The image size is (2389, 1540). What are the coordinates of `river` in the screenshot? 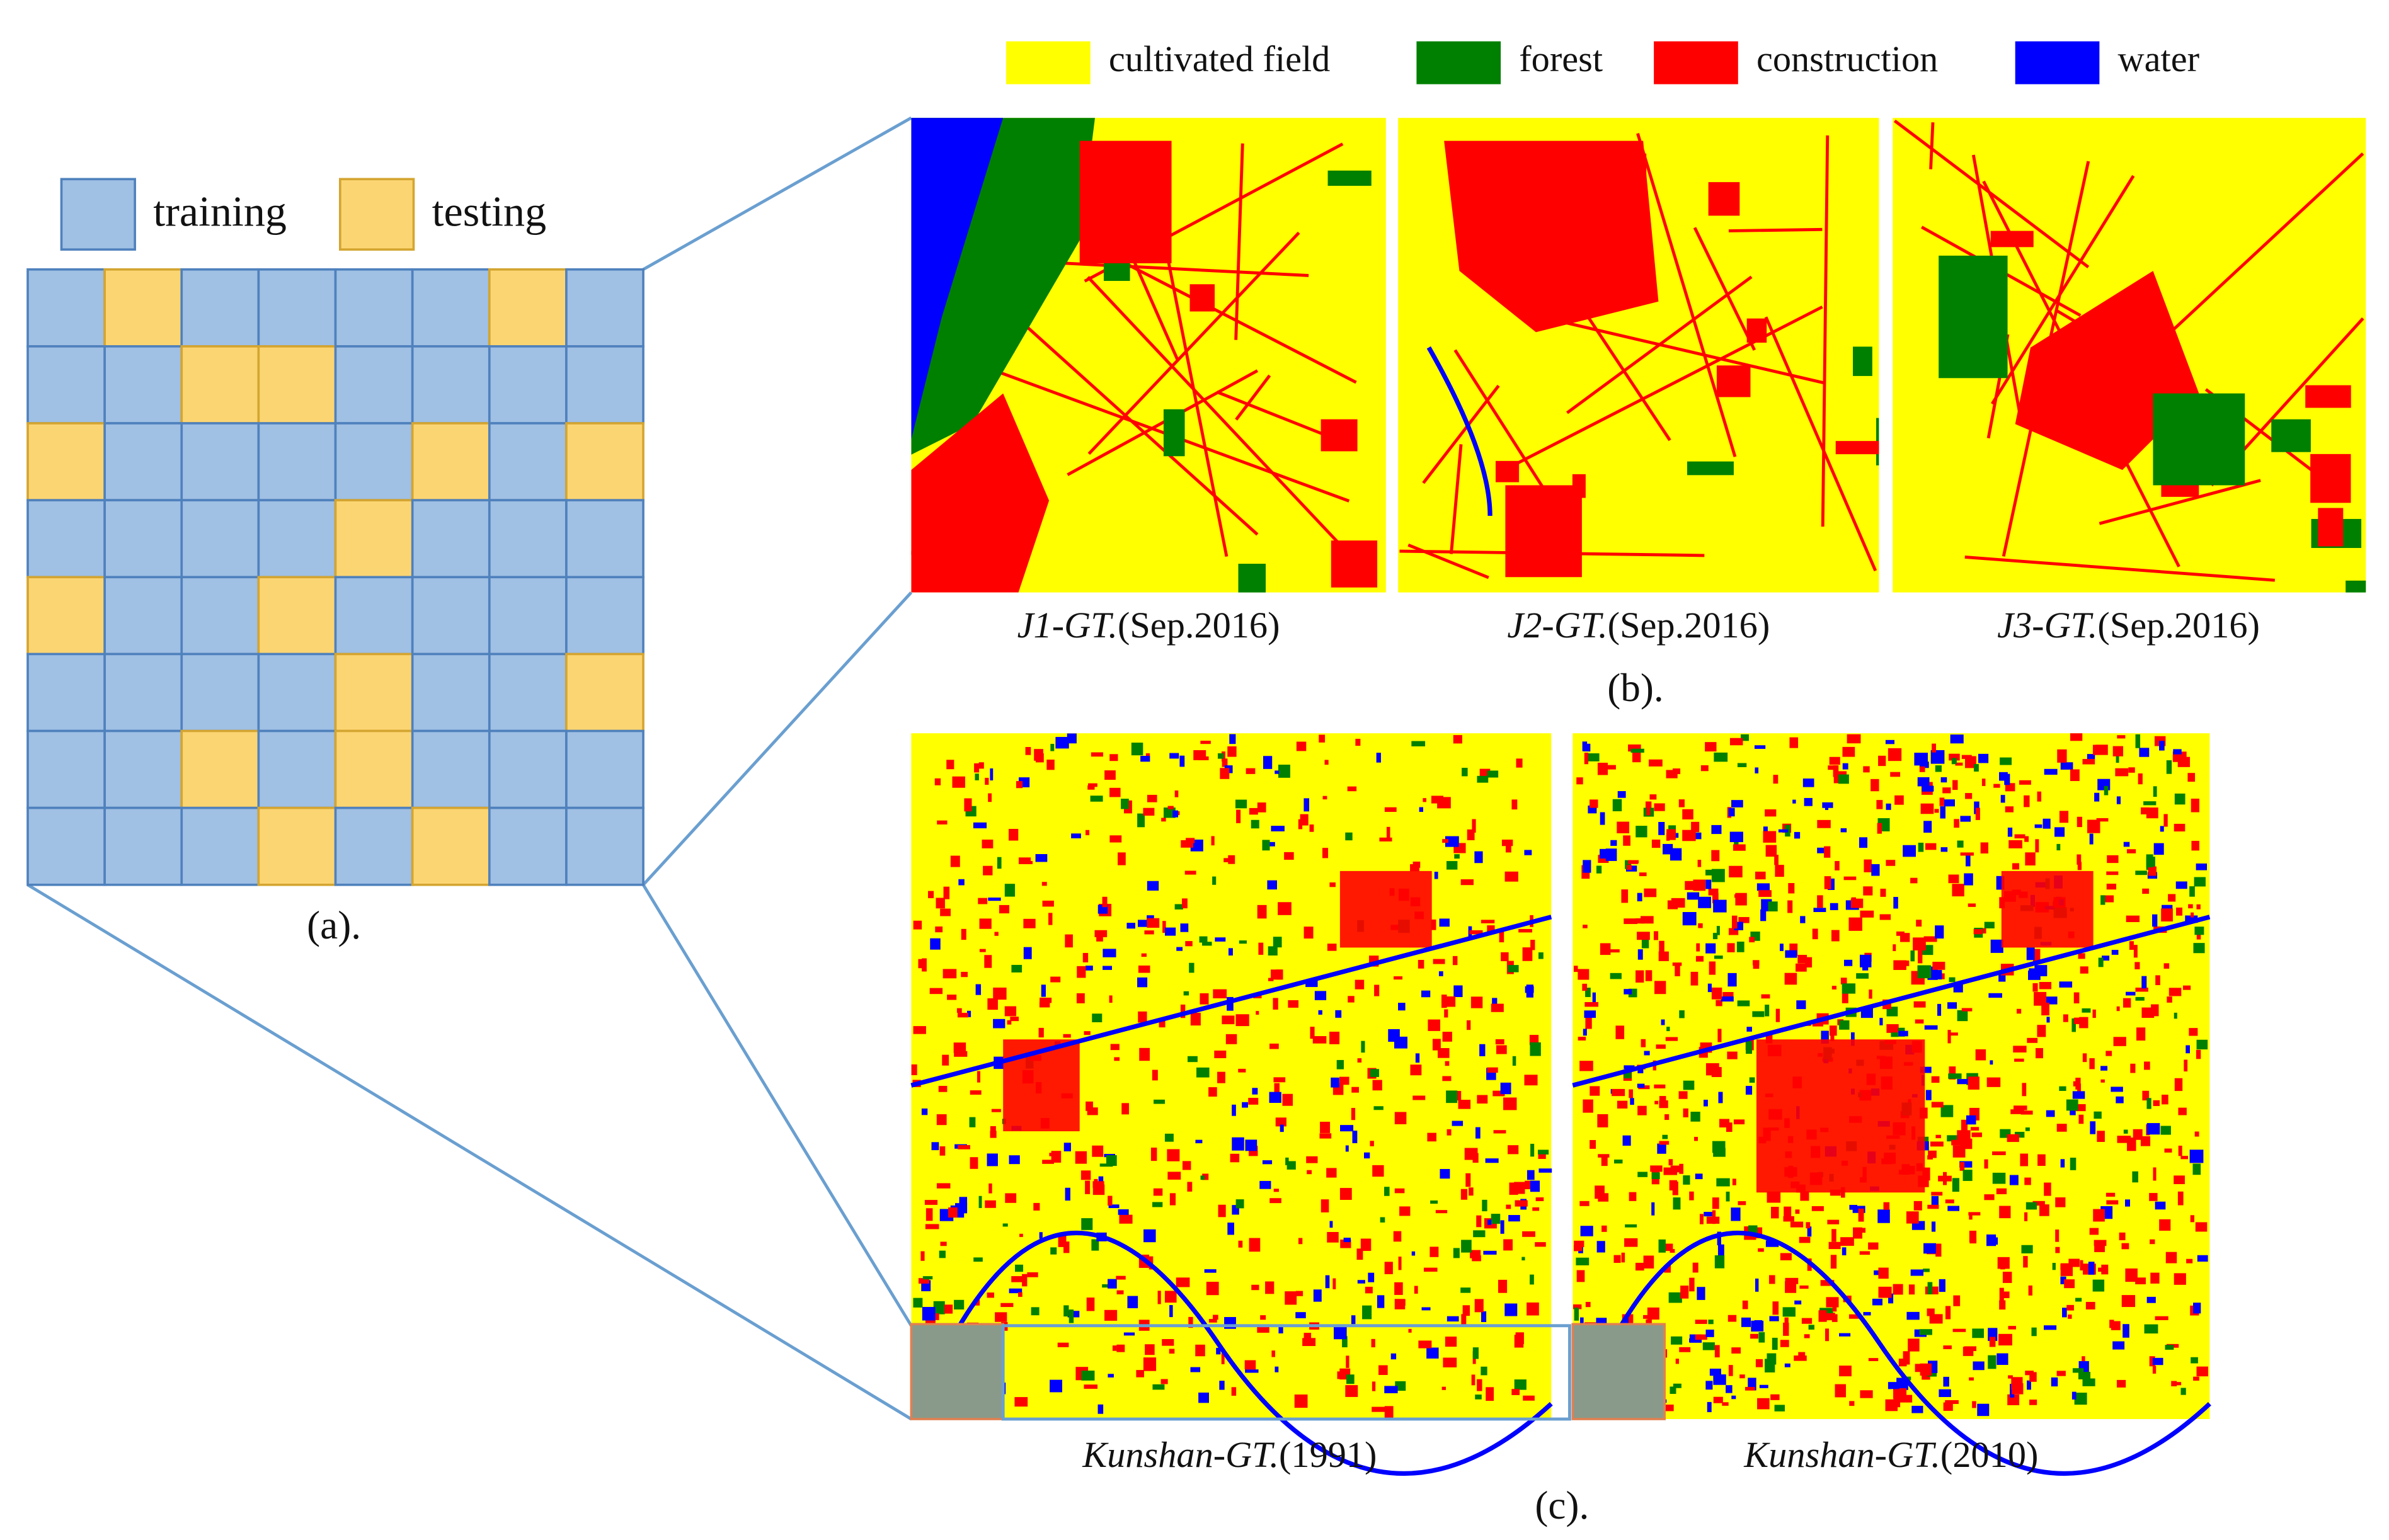 It's located at (1891, 1001).